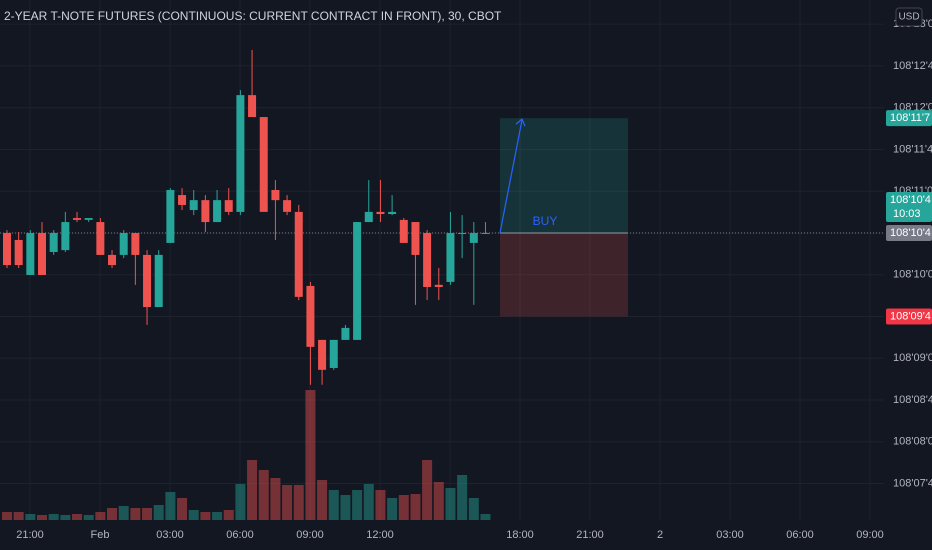  Describe the element at coordinates (246, 455) in the screenshot. I see `volume-layer` at that location.